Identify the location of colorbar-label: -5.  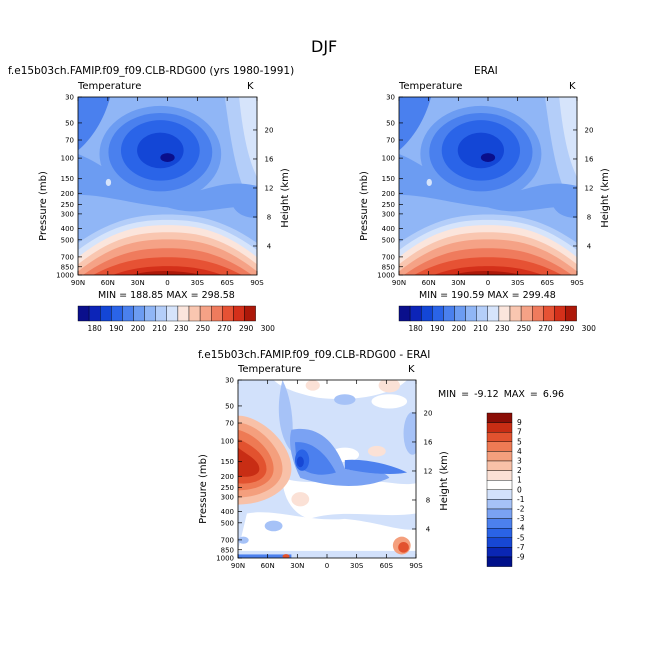
(521, 537).